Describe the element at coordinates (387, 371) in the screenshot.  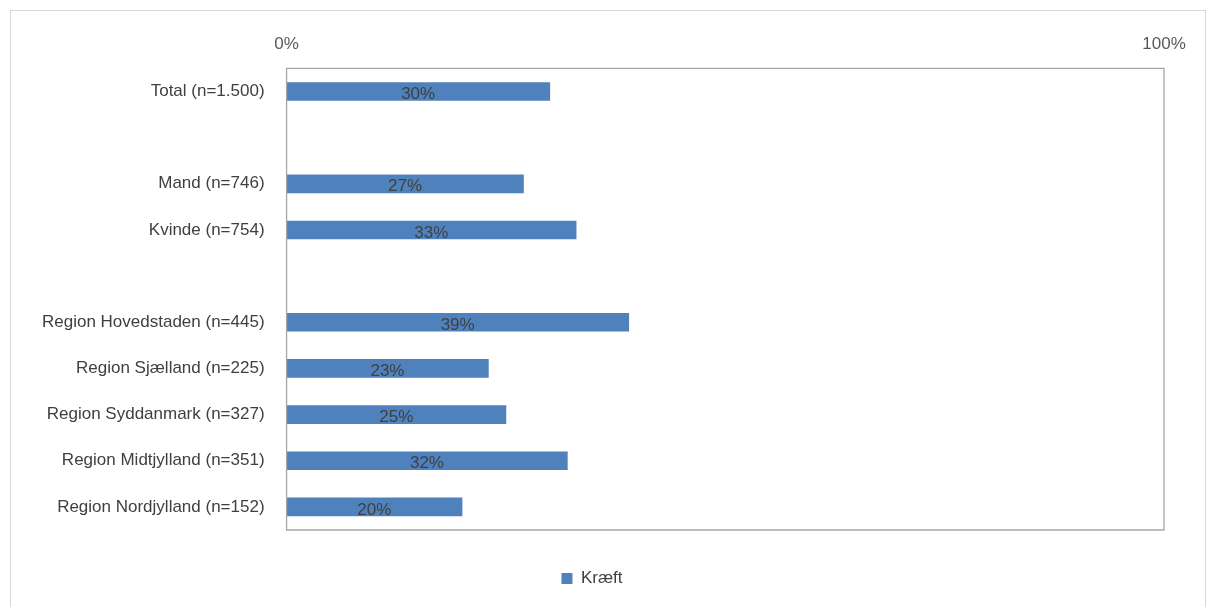
I see `text: 23%` at that location.